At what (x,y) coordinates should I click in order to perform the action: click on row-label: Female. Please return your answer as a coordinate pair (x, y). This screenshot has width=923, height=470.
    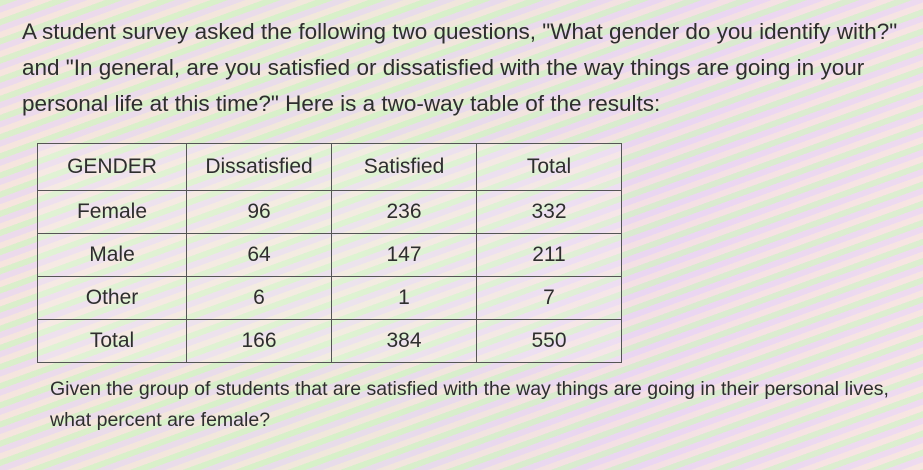
    Looking at the image, I should click on (112, 212).